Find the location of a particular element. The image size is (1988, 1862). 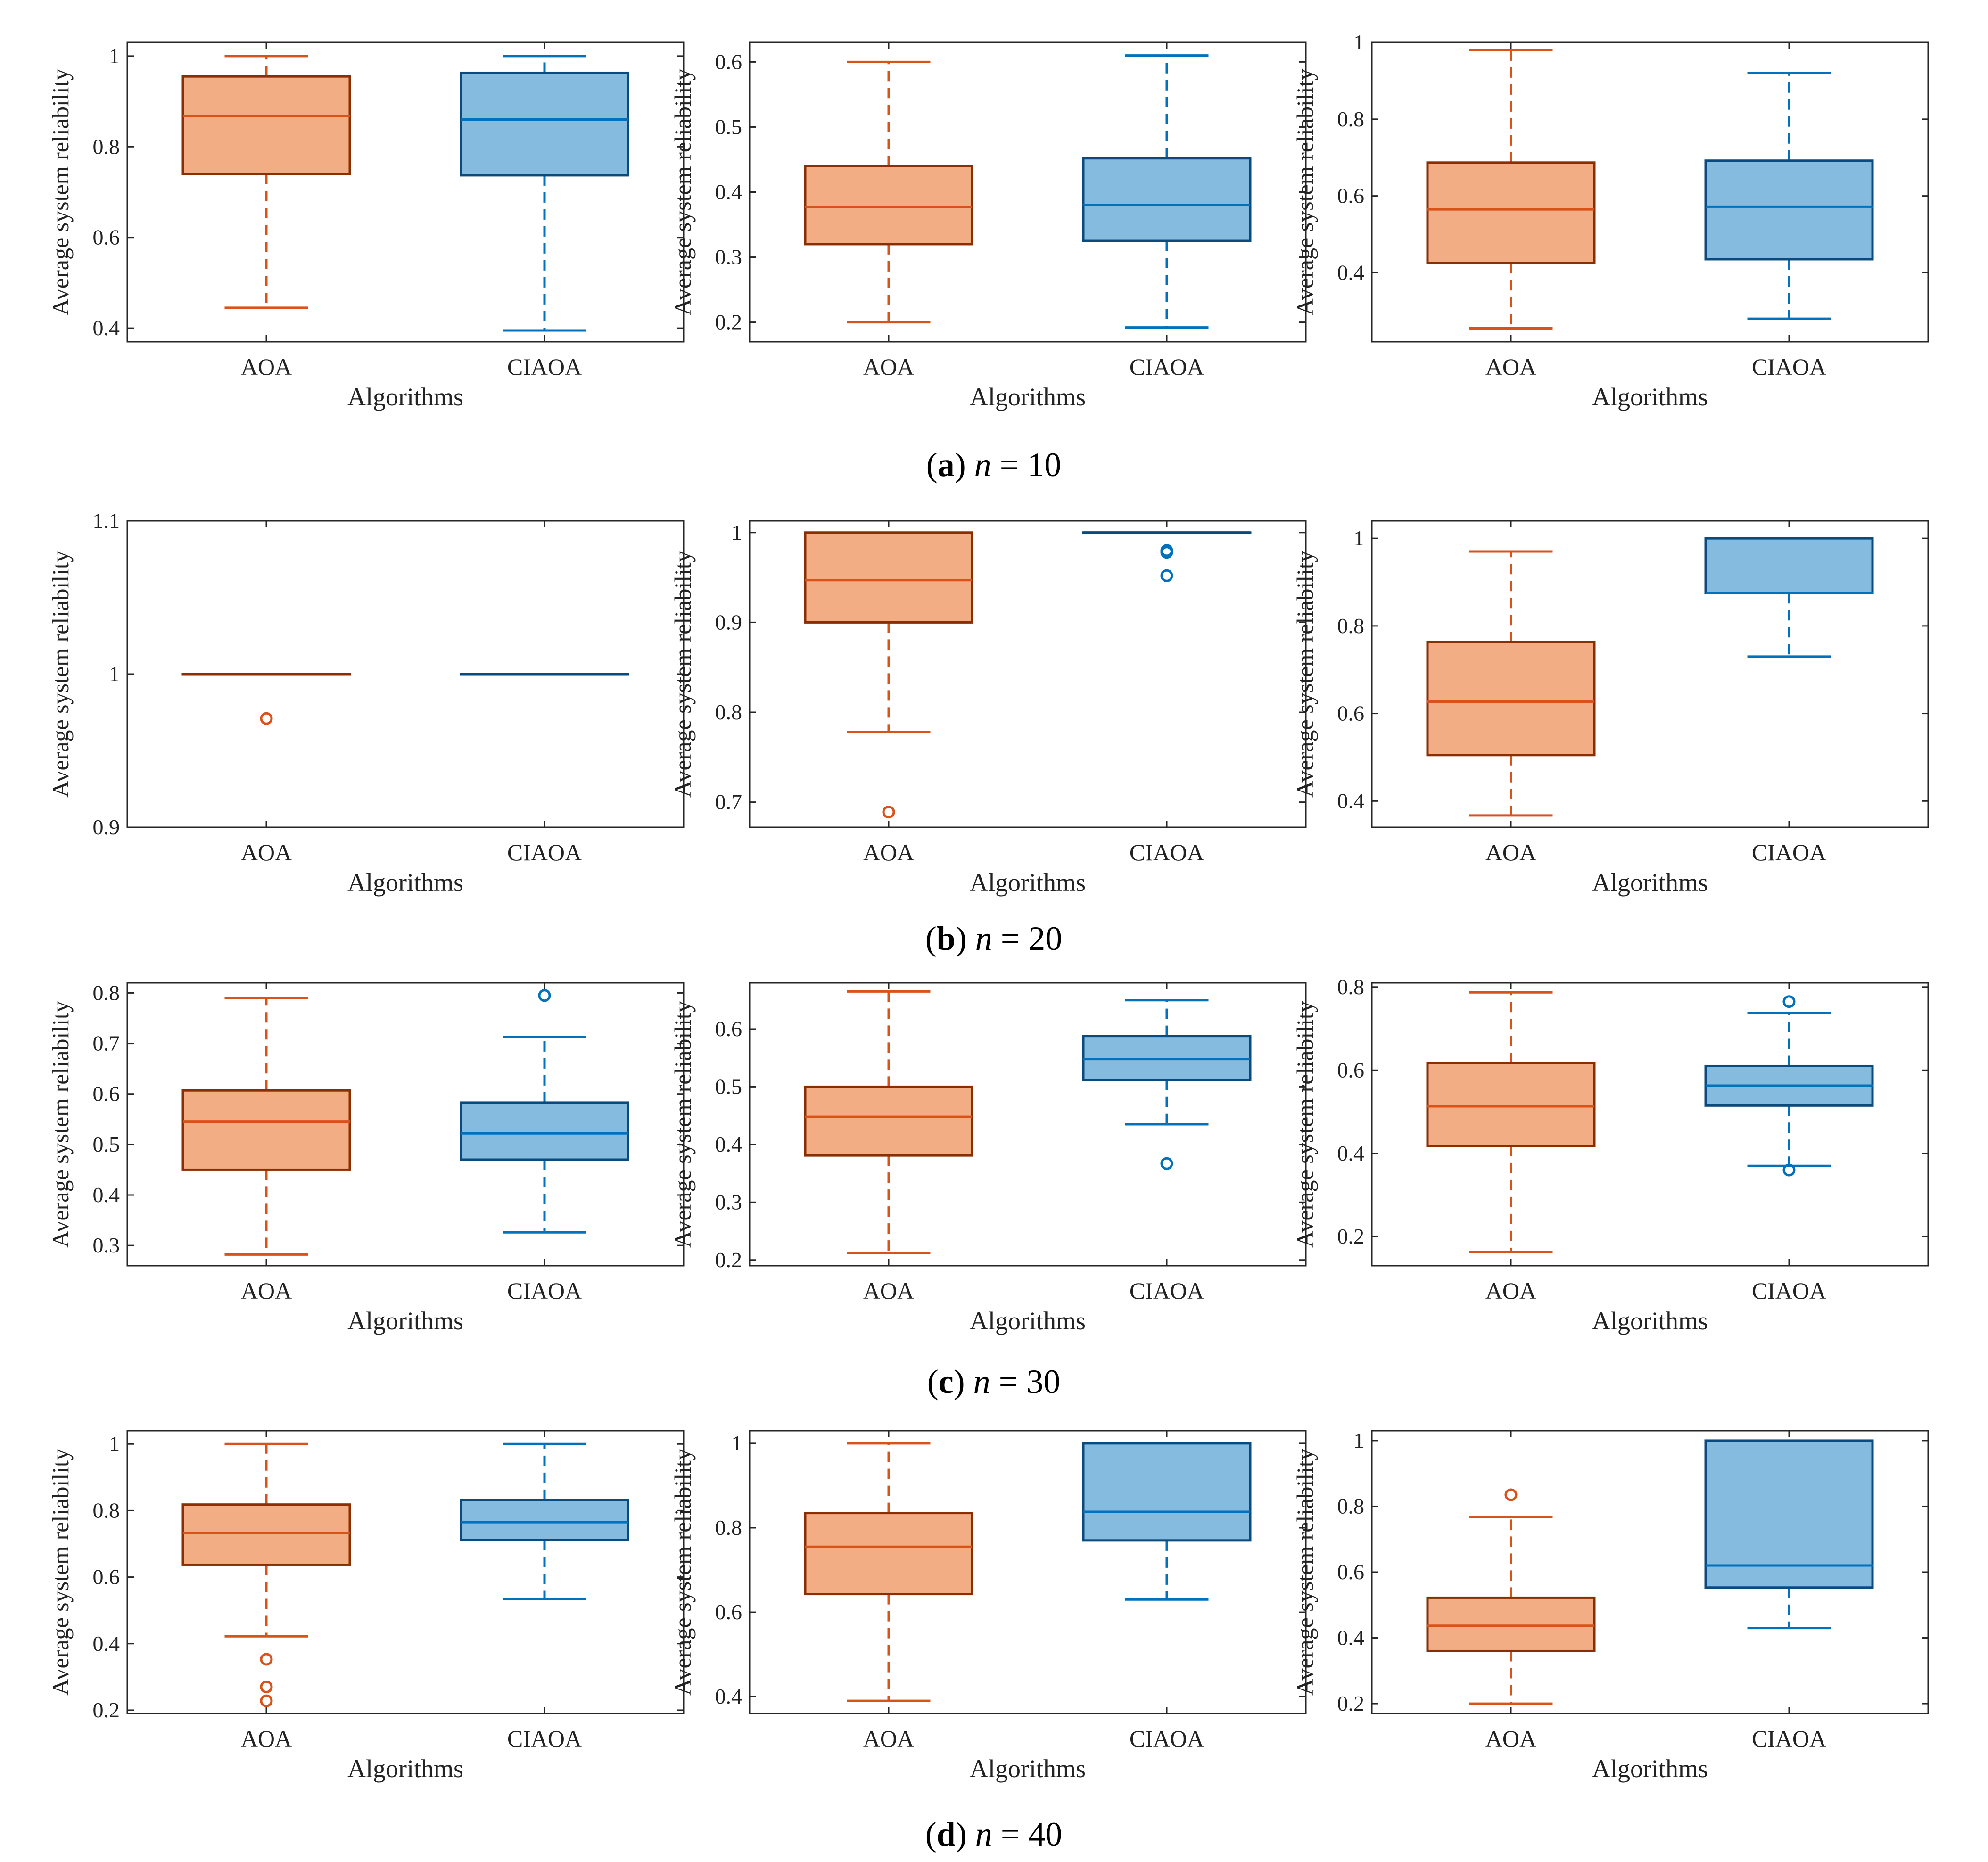

row-caption-b: (b) n = 20 is located at coordinates (994, 938).